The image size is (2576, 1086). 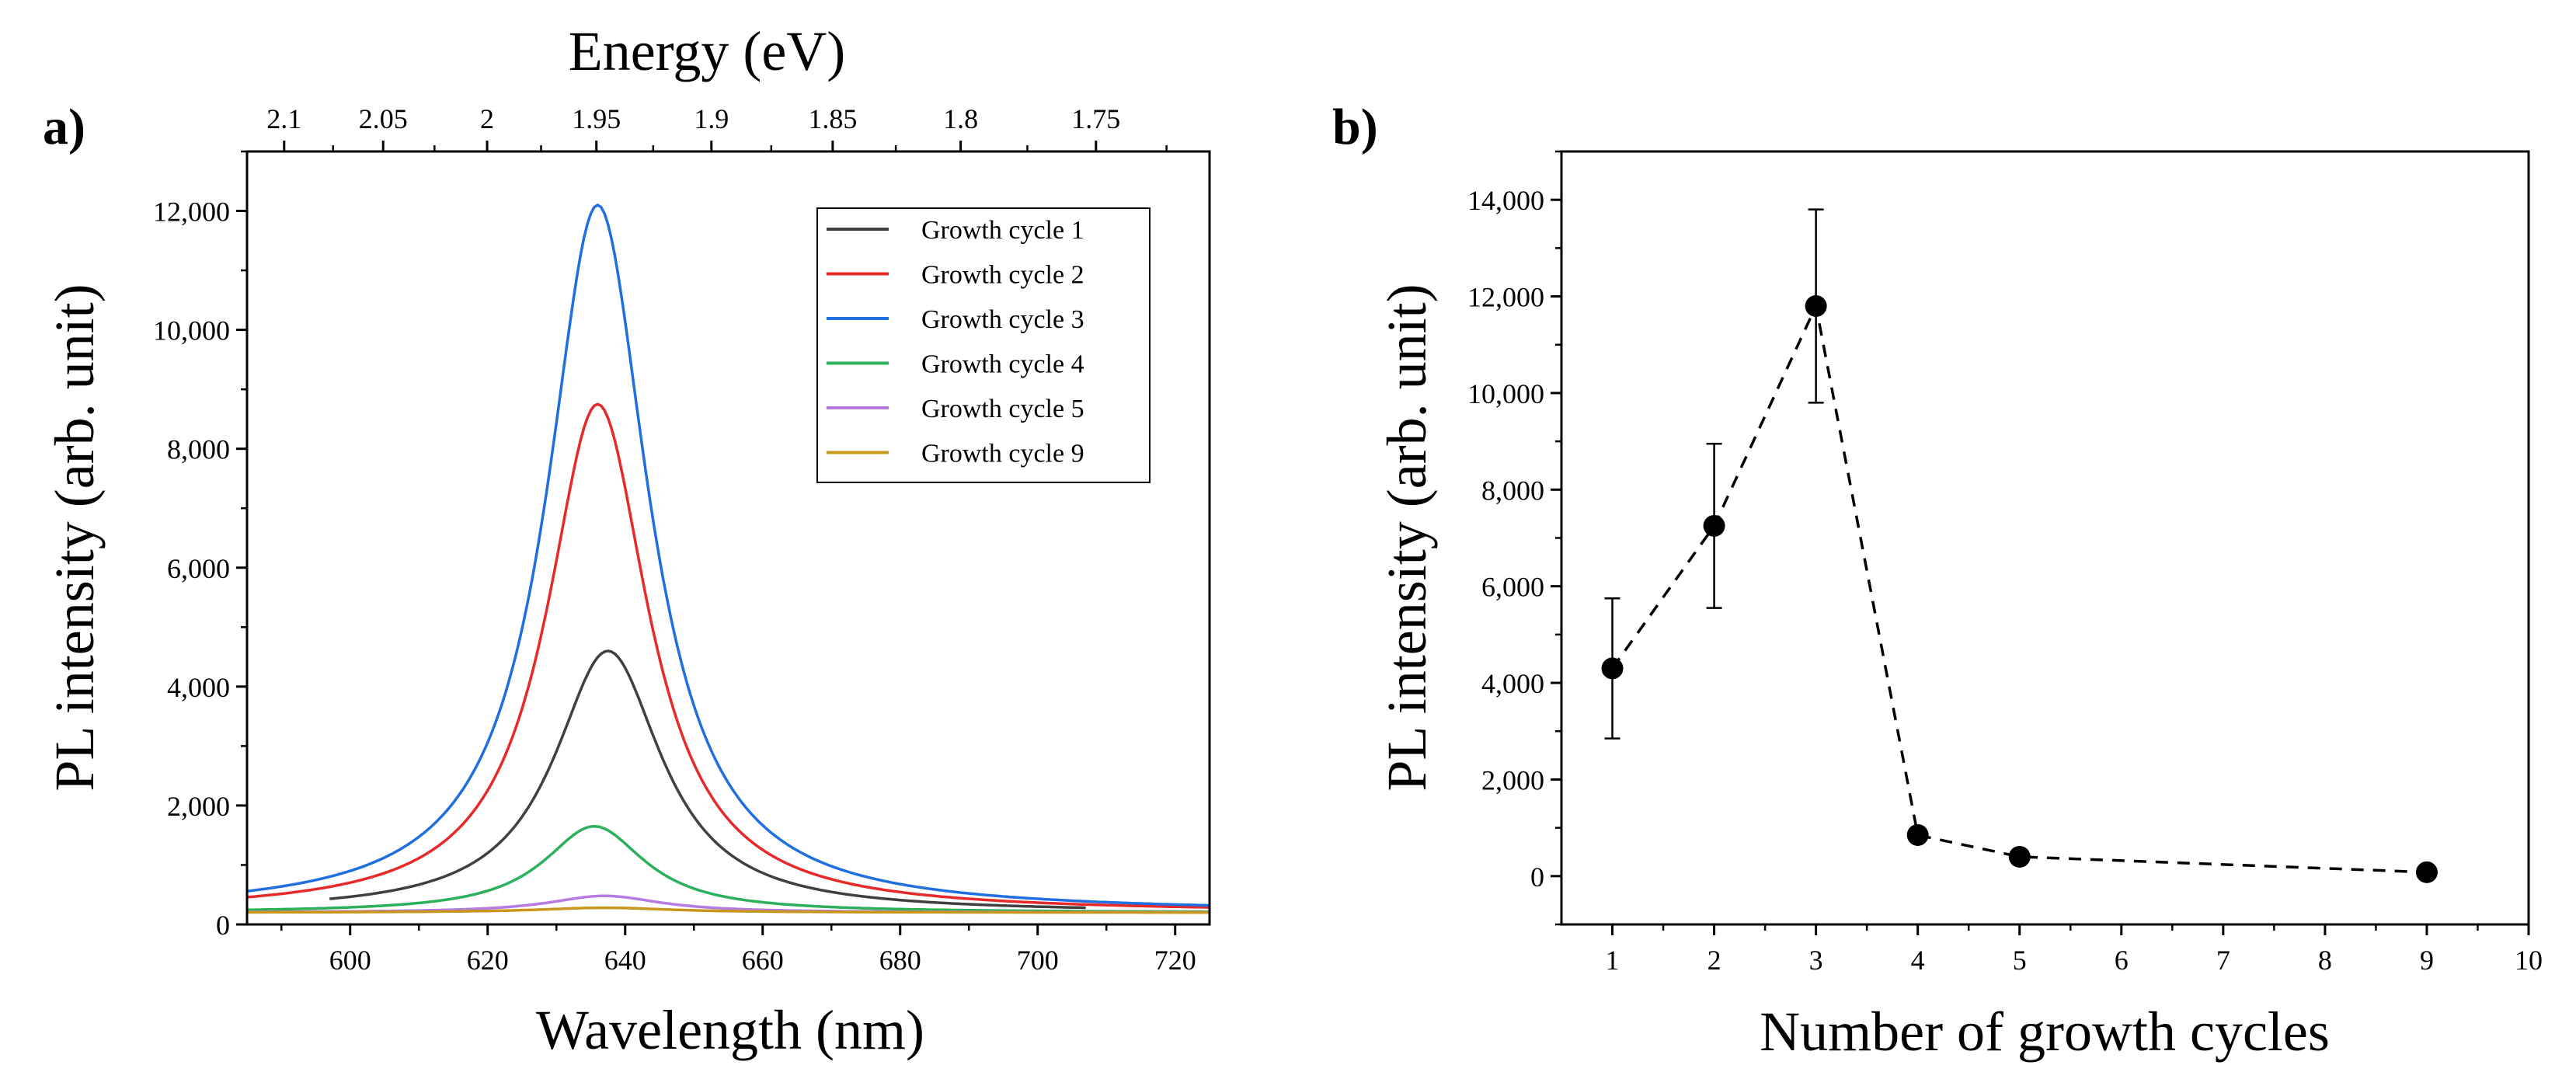 What do you see at coordinates (191, 212) in the screenshot?
I see `y-tick-label-6: 12,000` at bounding box center [191, 212].